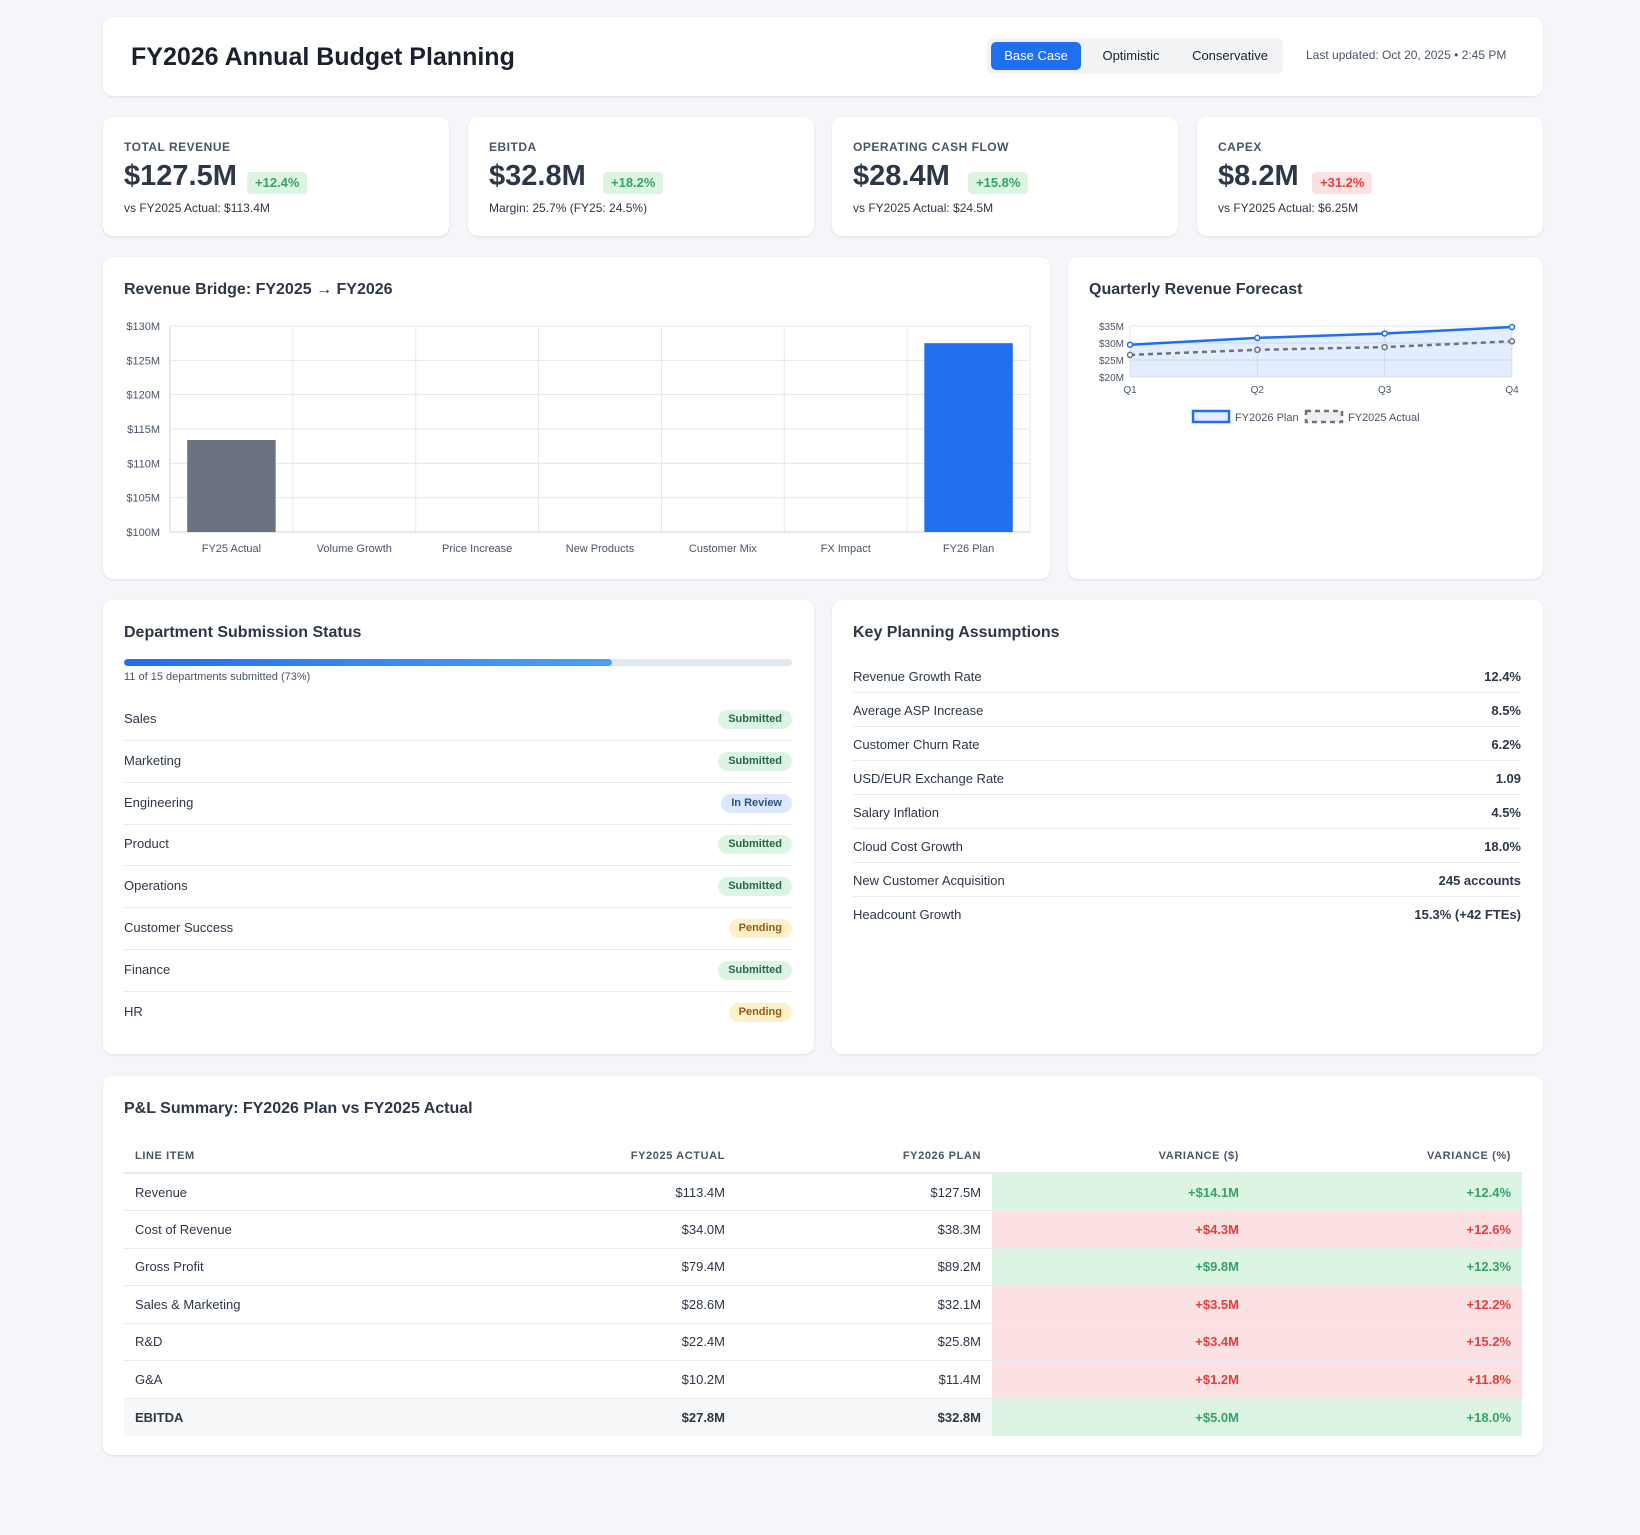  Describe the element at coordinates (1187, 914) in the screenshot. I see `assumption-row: Headcount Growth 15.3% (+42 FTEs)` at that location.